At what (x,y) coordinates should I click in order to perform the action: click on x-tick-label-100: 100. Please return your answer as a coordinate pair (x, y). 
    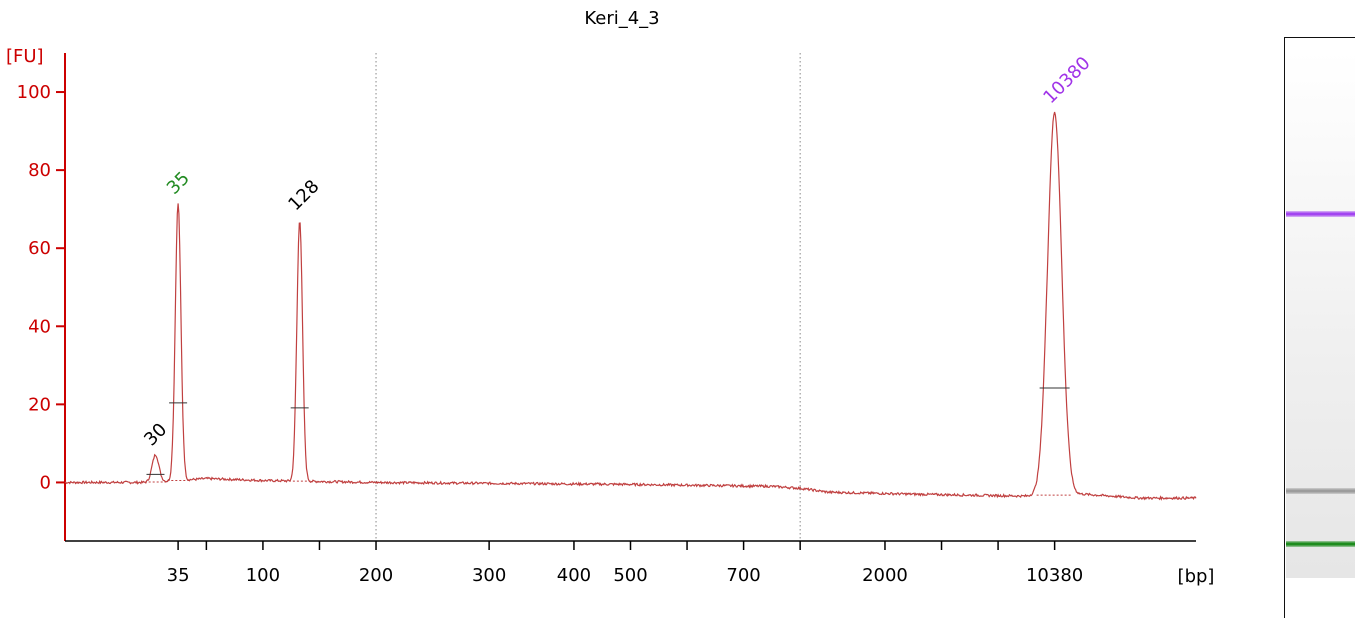
    Looking at the image, I should click on (263, 575).